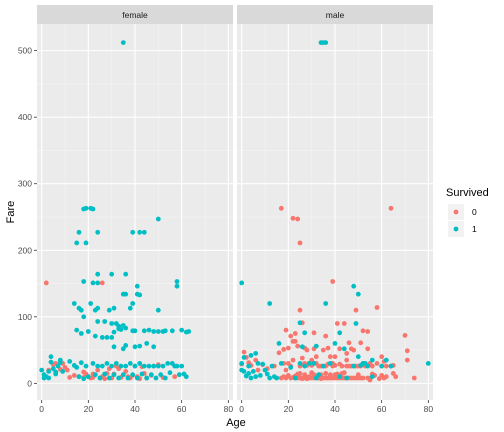 This screenshot has height=432, width=504. Describe the element at coordinates (467, 193) in the screenshot. I see `legend-title: Survived` at that location.